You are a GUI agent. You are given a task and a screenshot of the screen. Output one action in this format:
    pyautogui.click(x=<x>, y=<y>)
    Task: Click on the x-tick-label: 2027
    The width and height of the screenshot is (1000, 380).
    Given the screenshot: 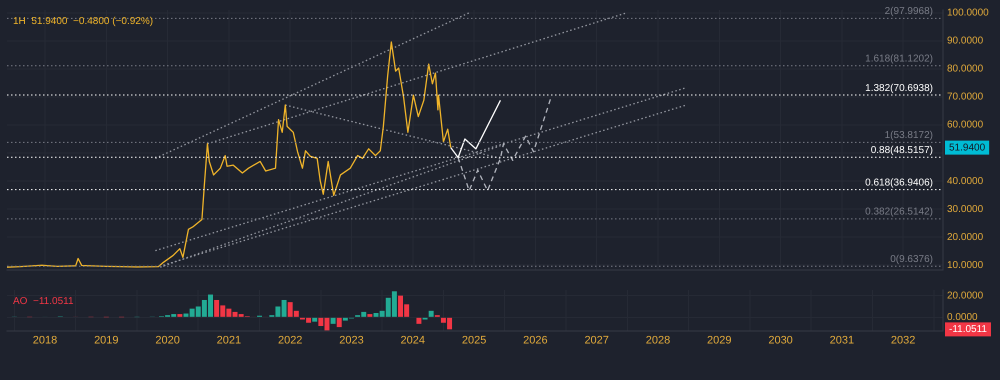 What is the action you would take?
    pyautogui.click(x=596, y=340)
    